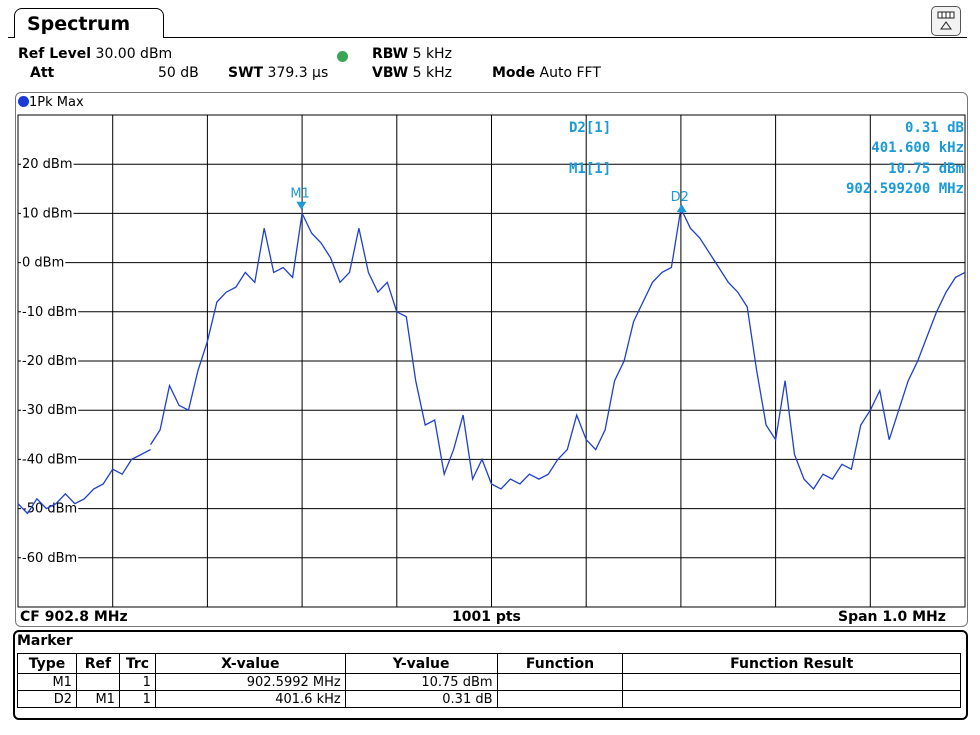 The height and width of the screenshot is (735, 980). Describe the element at coordinates (590, 128) in the screenshot. I see `marker-d2-name: D2[1]` at that location.